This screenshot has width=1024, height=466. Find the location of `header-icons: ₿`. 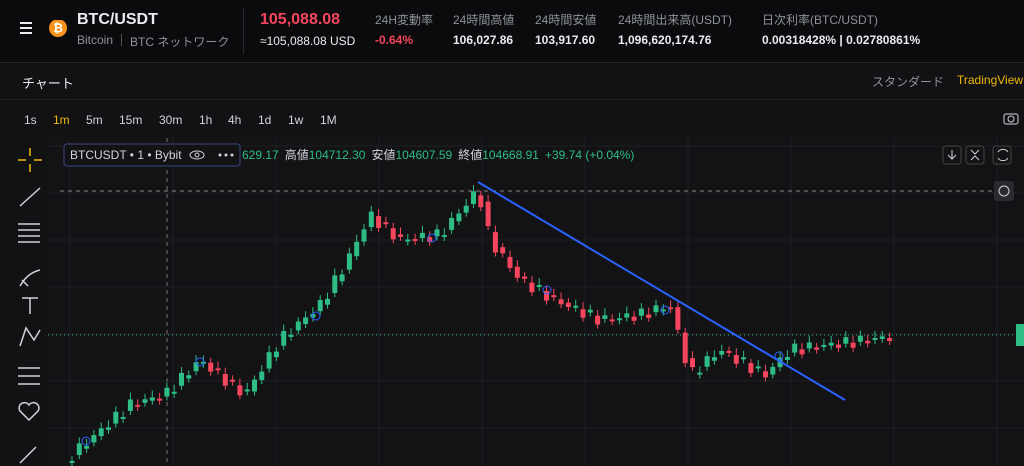

header-icons: ₿ is located at coordinates (43, 28).